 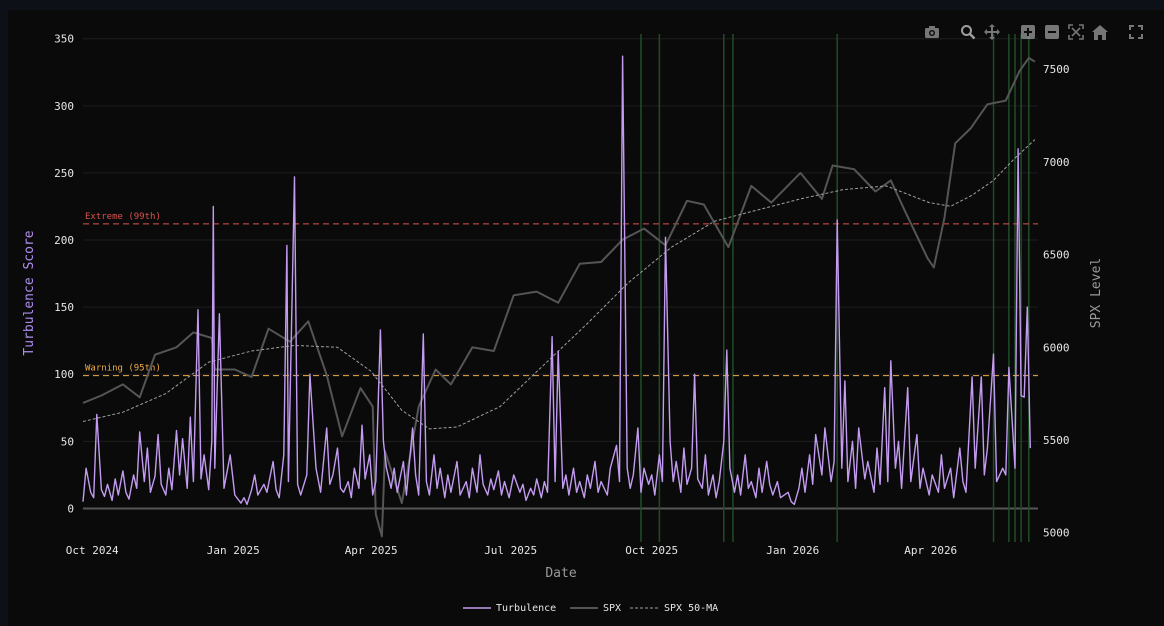 What do you see at coordinates (123, 369) in the screenshot?
I see `threshold-label: Warning (95th)` at bounding box center [123, 369].